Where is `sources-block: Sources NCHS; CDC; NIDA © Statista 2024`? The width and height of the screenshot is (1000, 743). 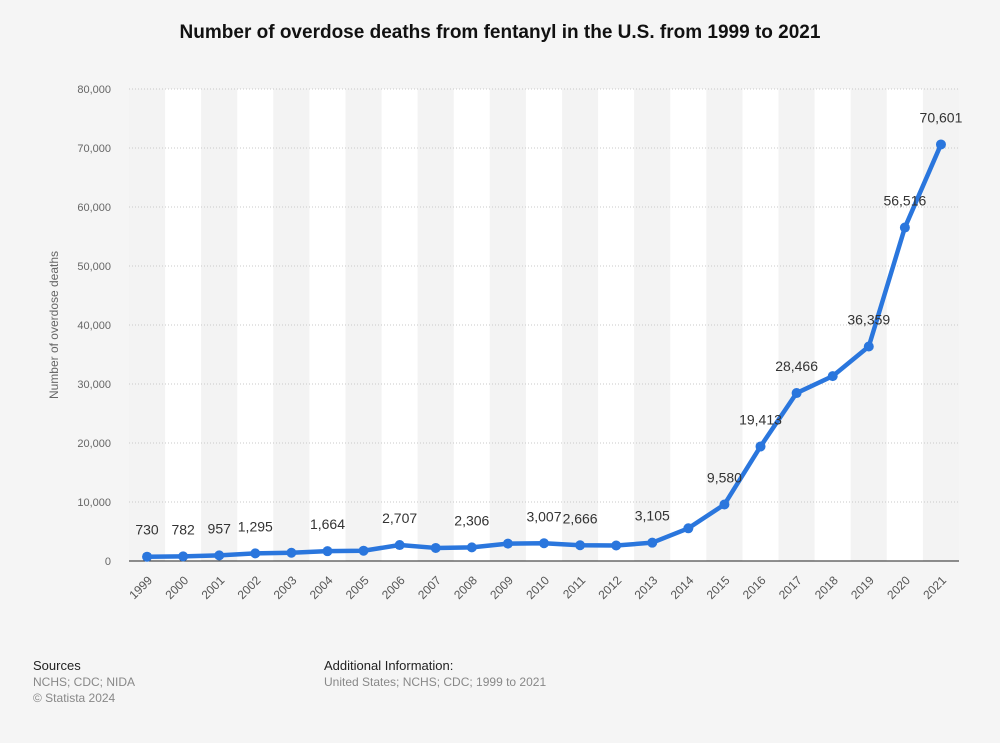
sources-block: Sources NCHS; CDC; NIDA © Statista 2024 is located at coordinates (84, 682).